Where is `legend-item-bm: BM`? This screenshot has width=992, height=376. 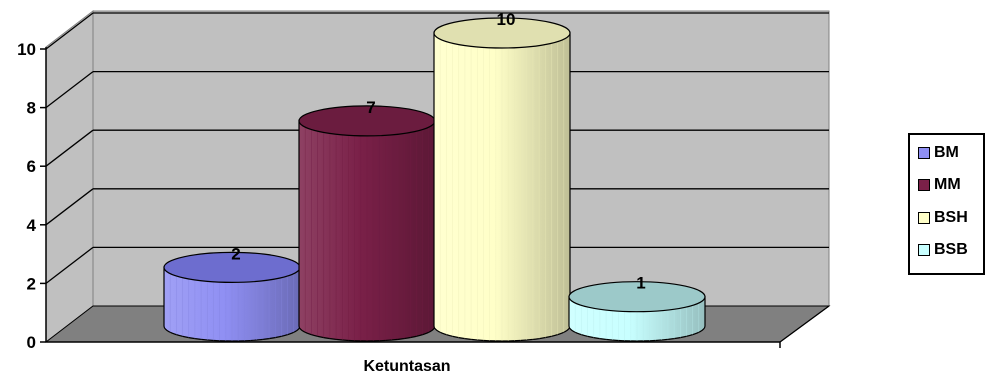 legend-item-bm: BM is located at coordinates (938, 153).